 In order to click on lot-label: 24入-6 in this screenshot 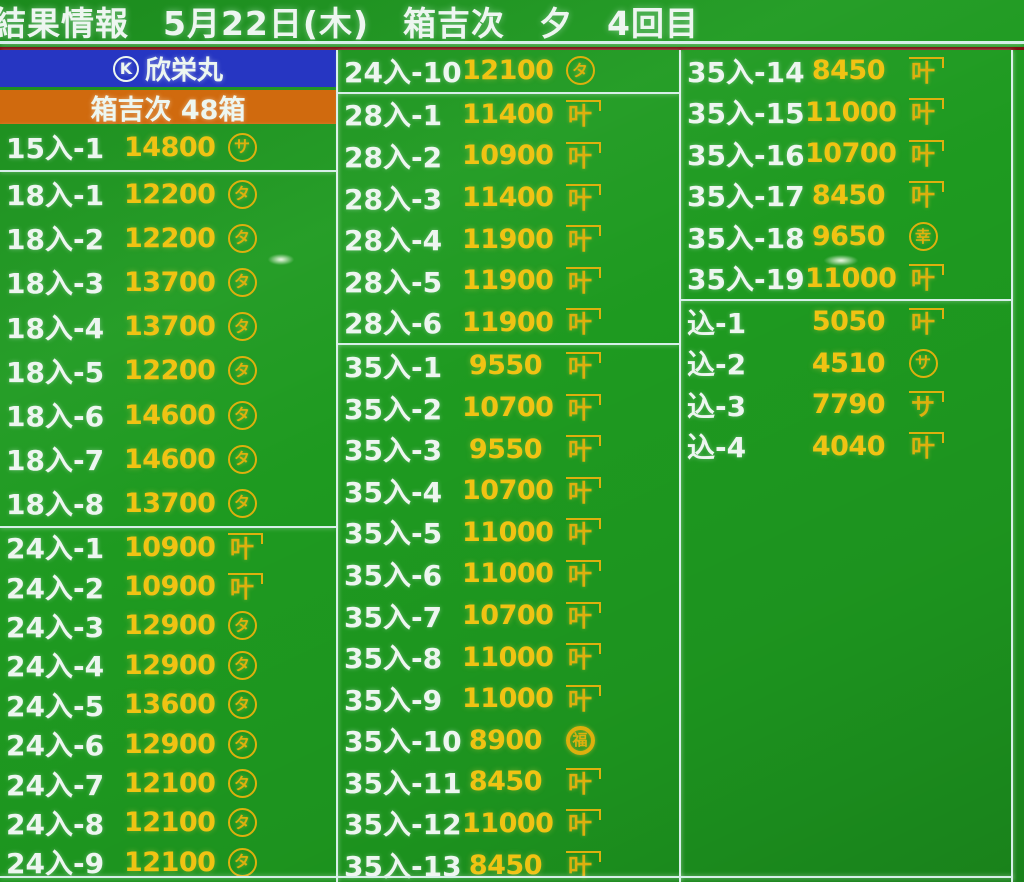, I will do `click(55, 746)`.